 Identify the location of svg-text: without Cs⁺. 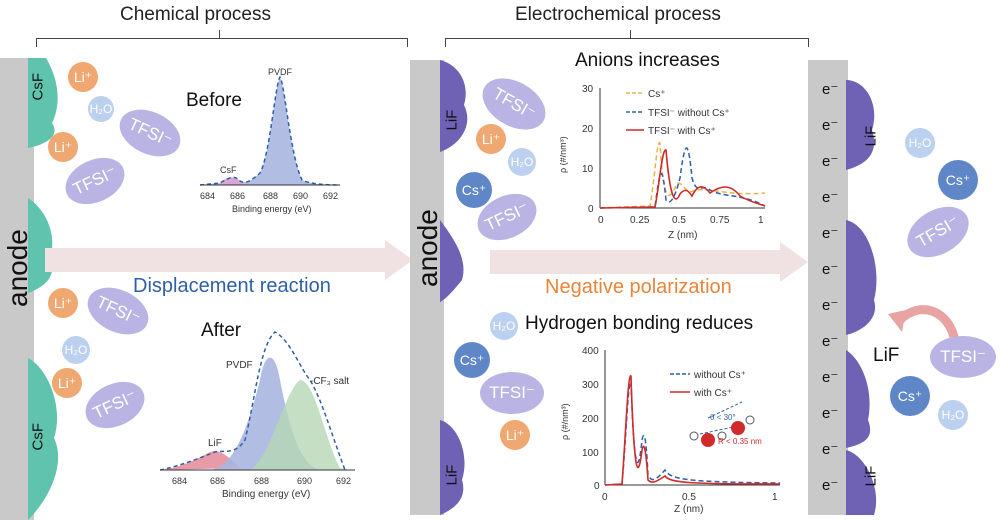
(719, 375).